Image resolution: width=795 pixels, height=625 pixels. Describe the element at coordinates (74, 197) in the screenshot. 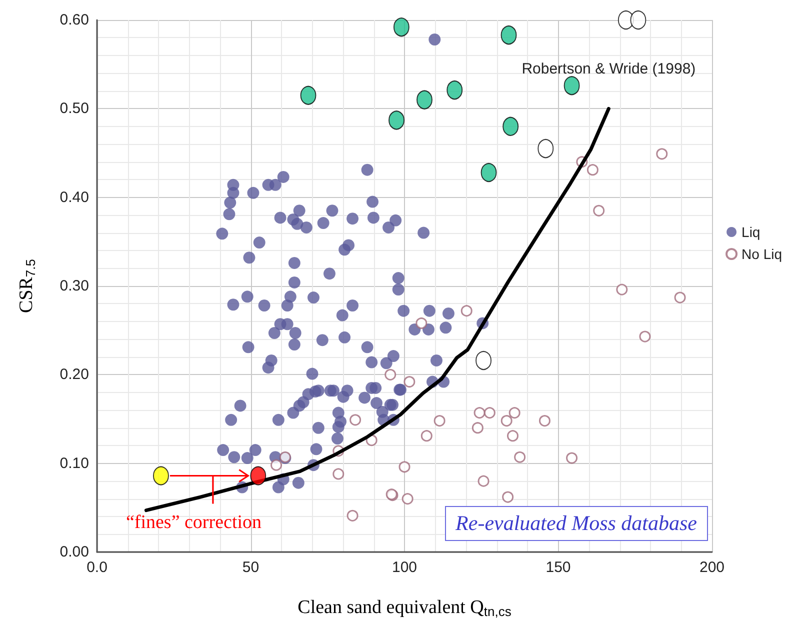

I see `y-tick-label: 0.40` at that location.